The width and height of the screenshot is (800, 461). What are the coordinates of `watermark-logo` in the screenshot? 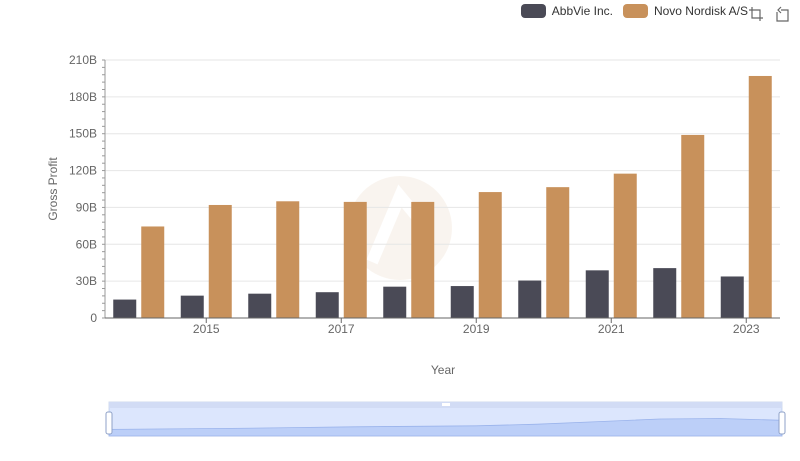 It's located at (400, 228).